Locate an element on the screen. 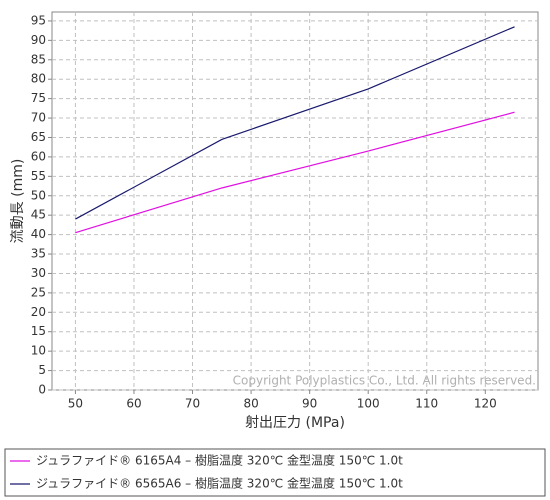 The height and width of the screenshot is (500, 550). y-tick-label: 15 is located at coordinates (38, 331).